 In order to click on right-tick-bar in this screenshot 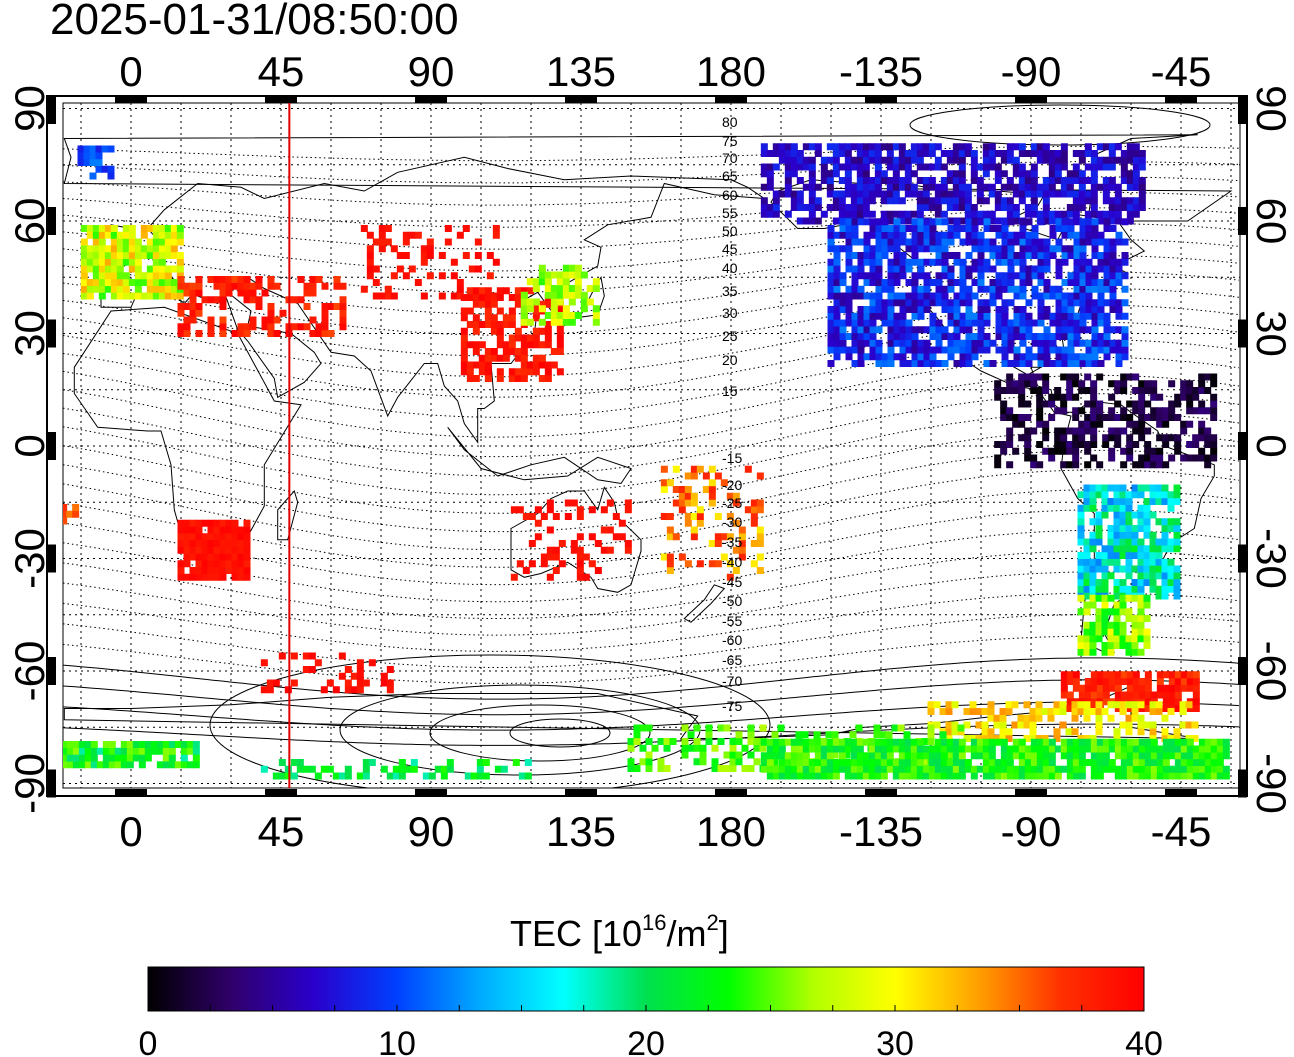, I will do `click(1242, 671)`.